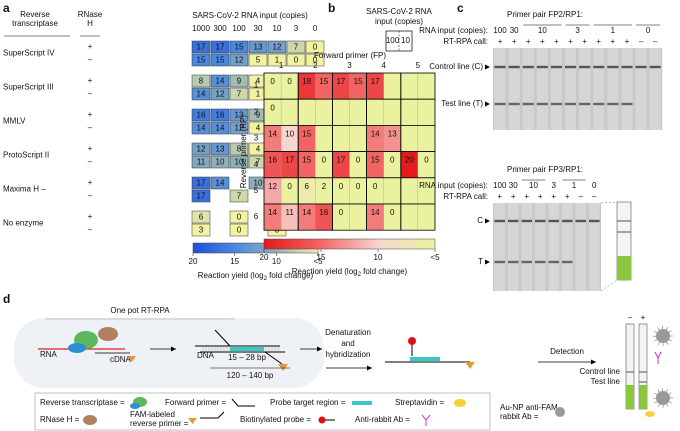  Describe the element at coordinates (281, 65) in the screenshot. I see `fp-label: 1` at that location.